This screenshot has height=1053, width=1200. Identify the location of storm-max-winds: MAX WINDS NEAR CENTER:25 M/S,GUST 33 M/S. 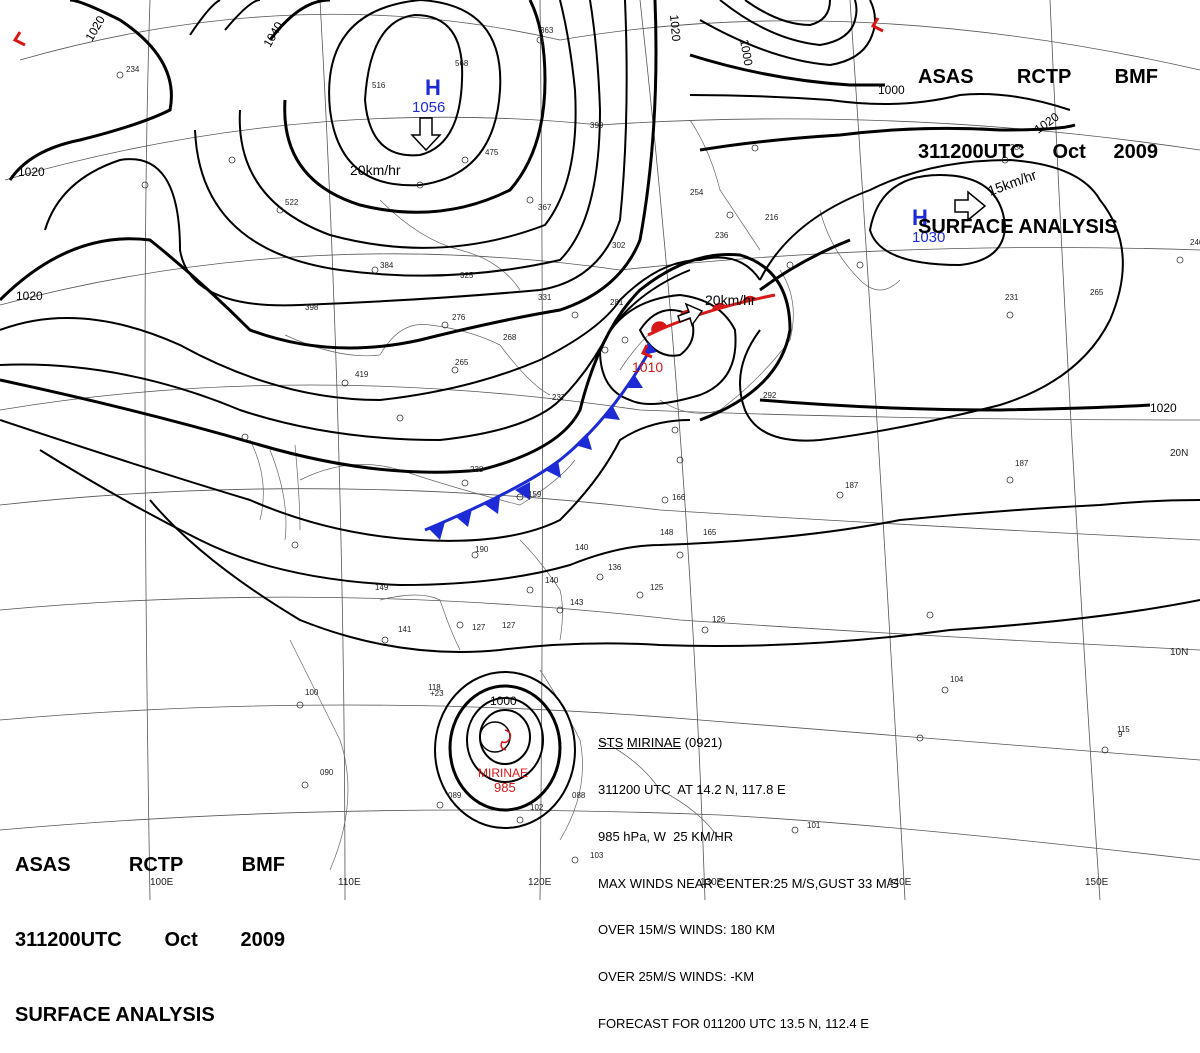
(748, 883).